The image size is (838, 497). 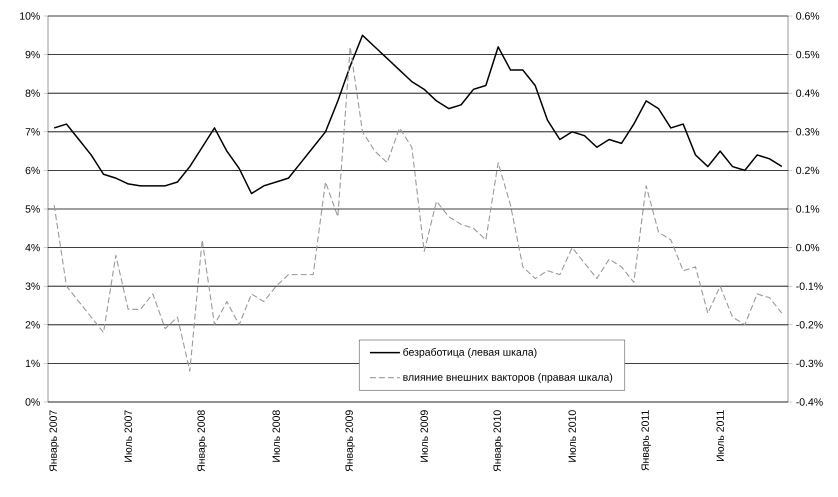 I want to click on y-tick-label: 2%, so click(x=33, y=324).